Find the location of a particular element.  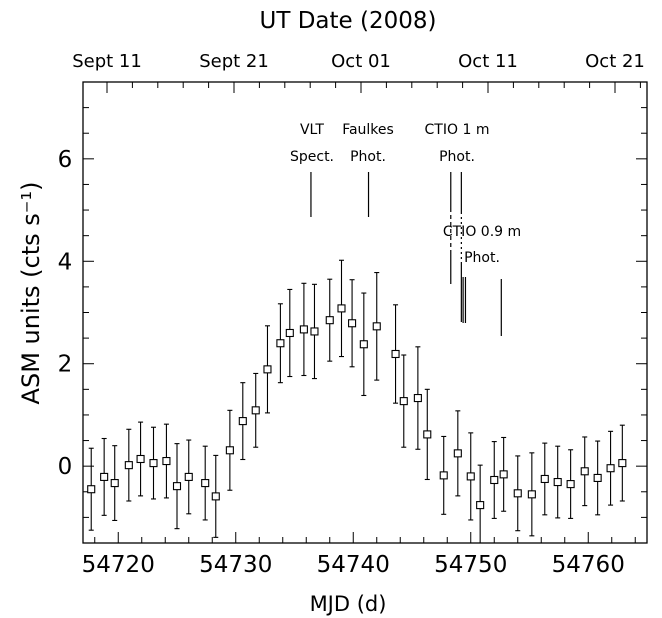

y-tick-label: 2 is located at coordinates (65, 365).